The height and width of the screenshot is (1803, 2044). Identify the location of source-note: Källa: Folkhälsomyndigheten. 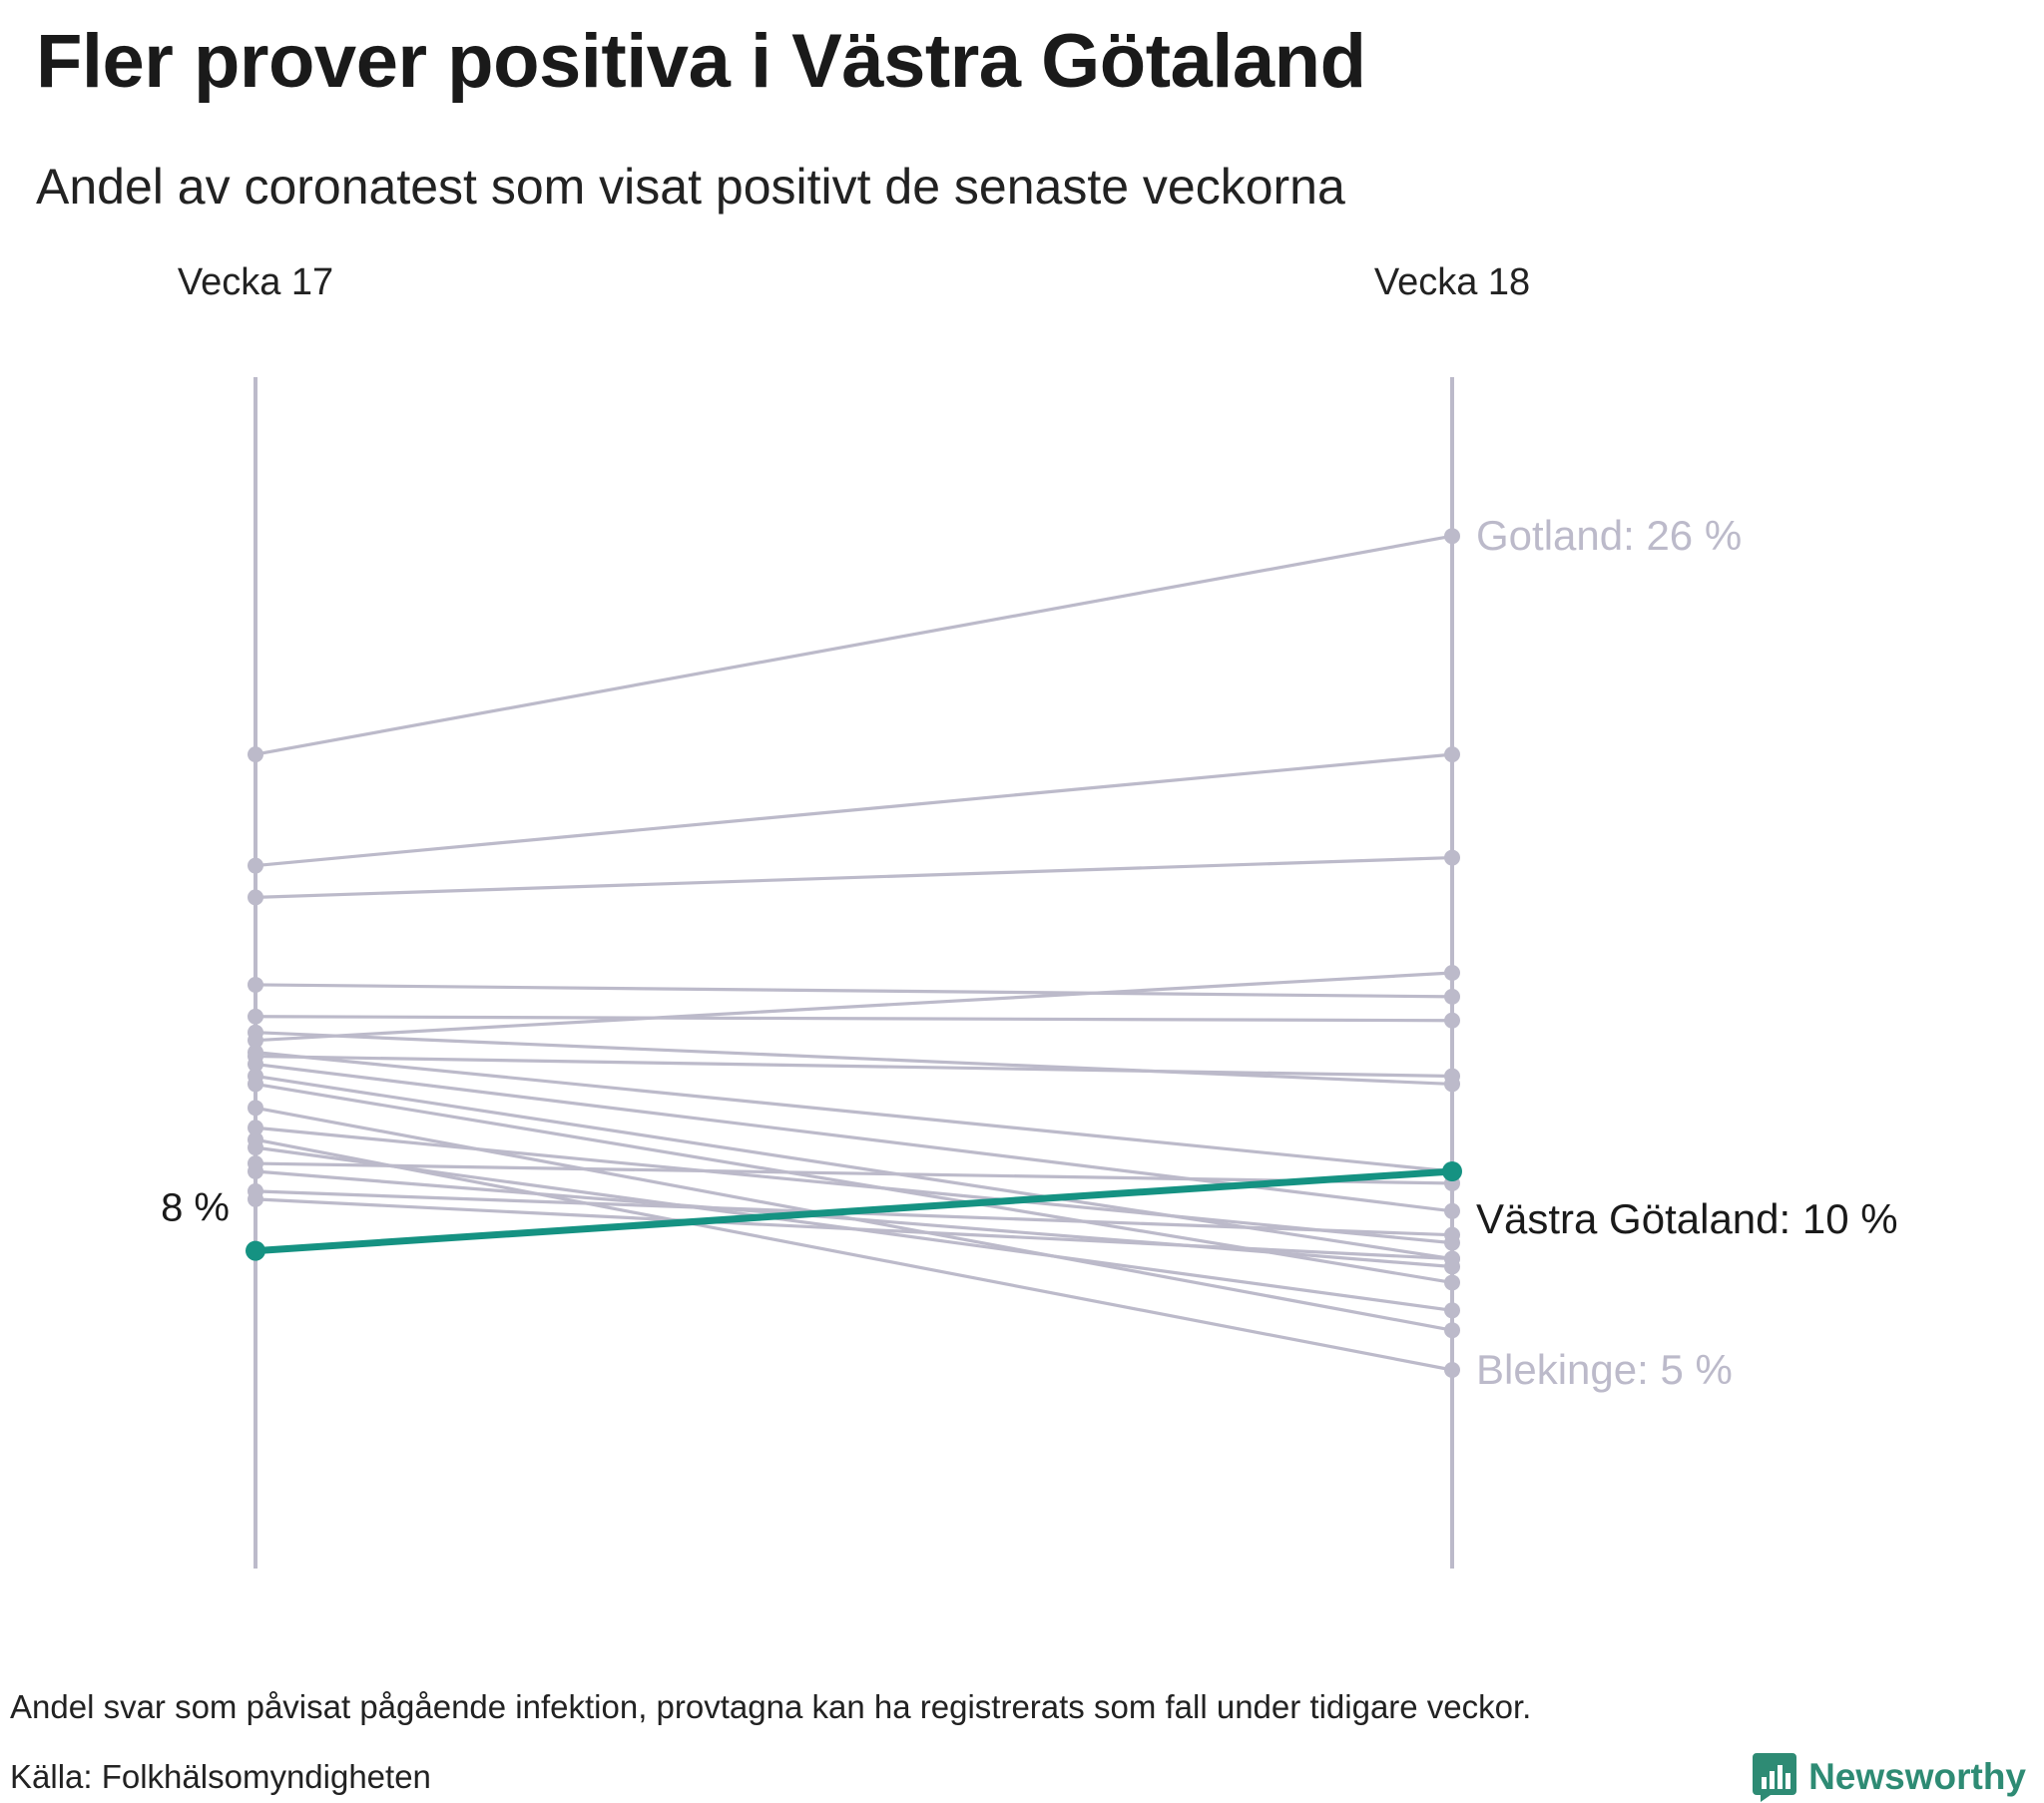
(220, 1776).